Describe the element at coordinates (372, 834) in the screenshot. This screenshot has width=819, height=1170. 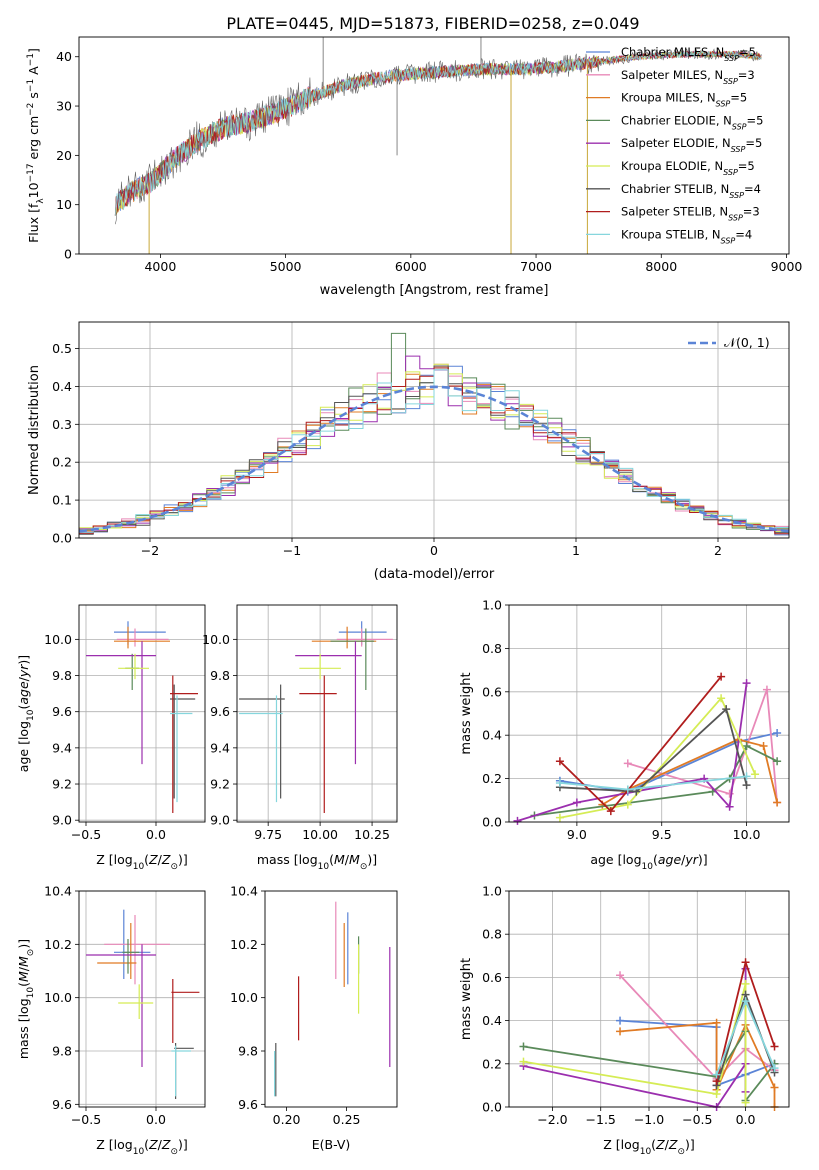
I see `x-tick-label: 10.25` at that location.